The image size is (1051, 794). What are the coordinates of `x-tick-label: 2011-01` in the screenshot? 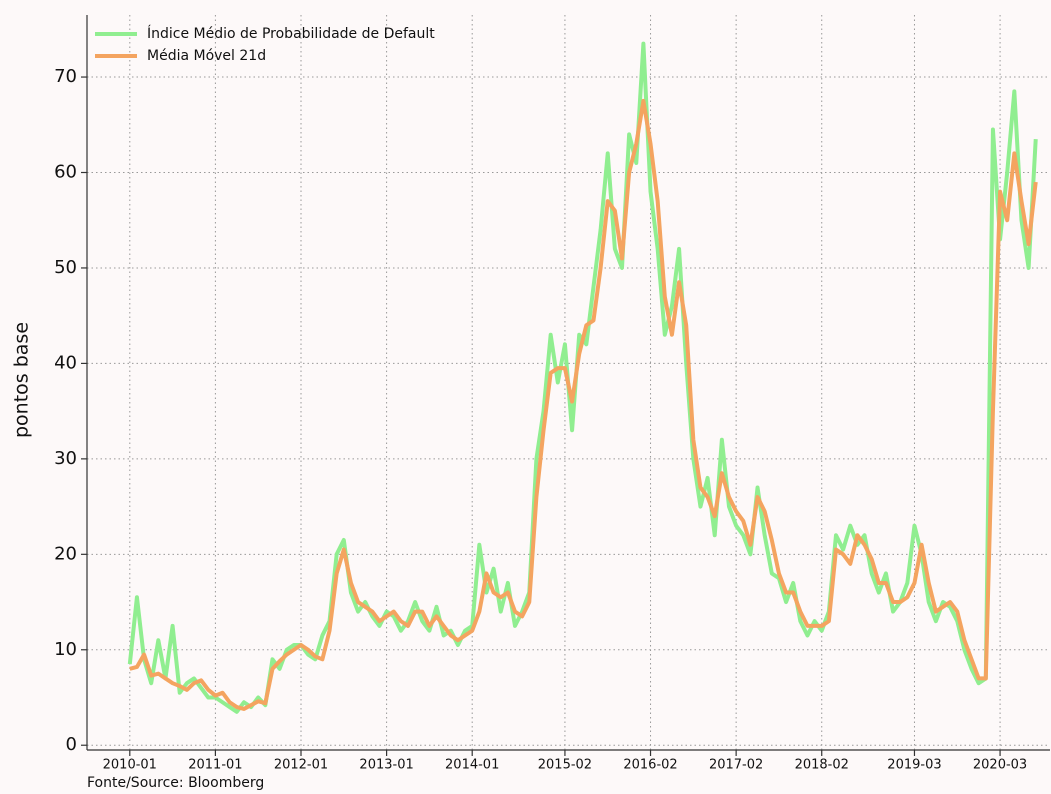 It's located at (215, 765).